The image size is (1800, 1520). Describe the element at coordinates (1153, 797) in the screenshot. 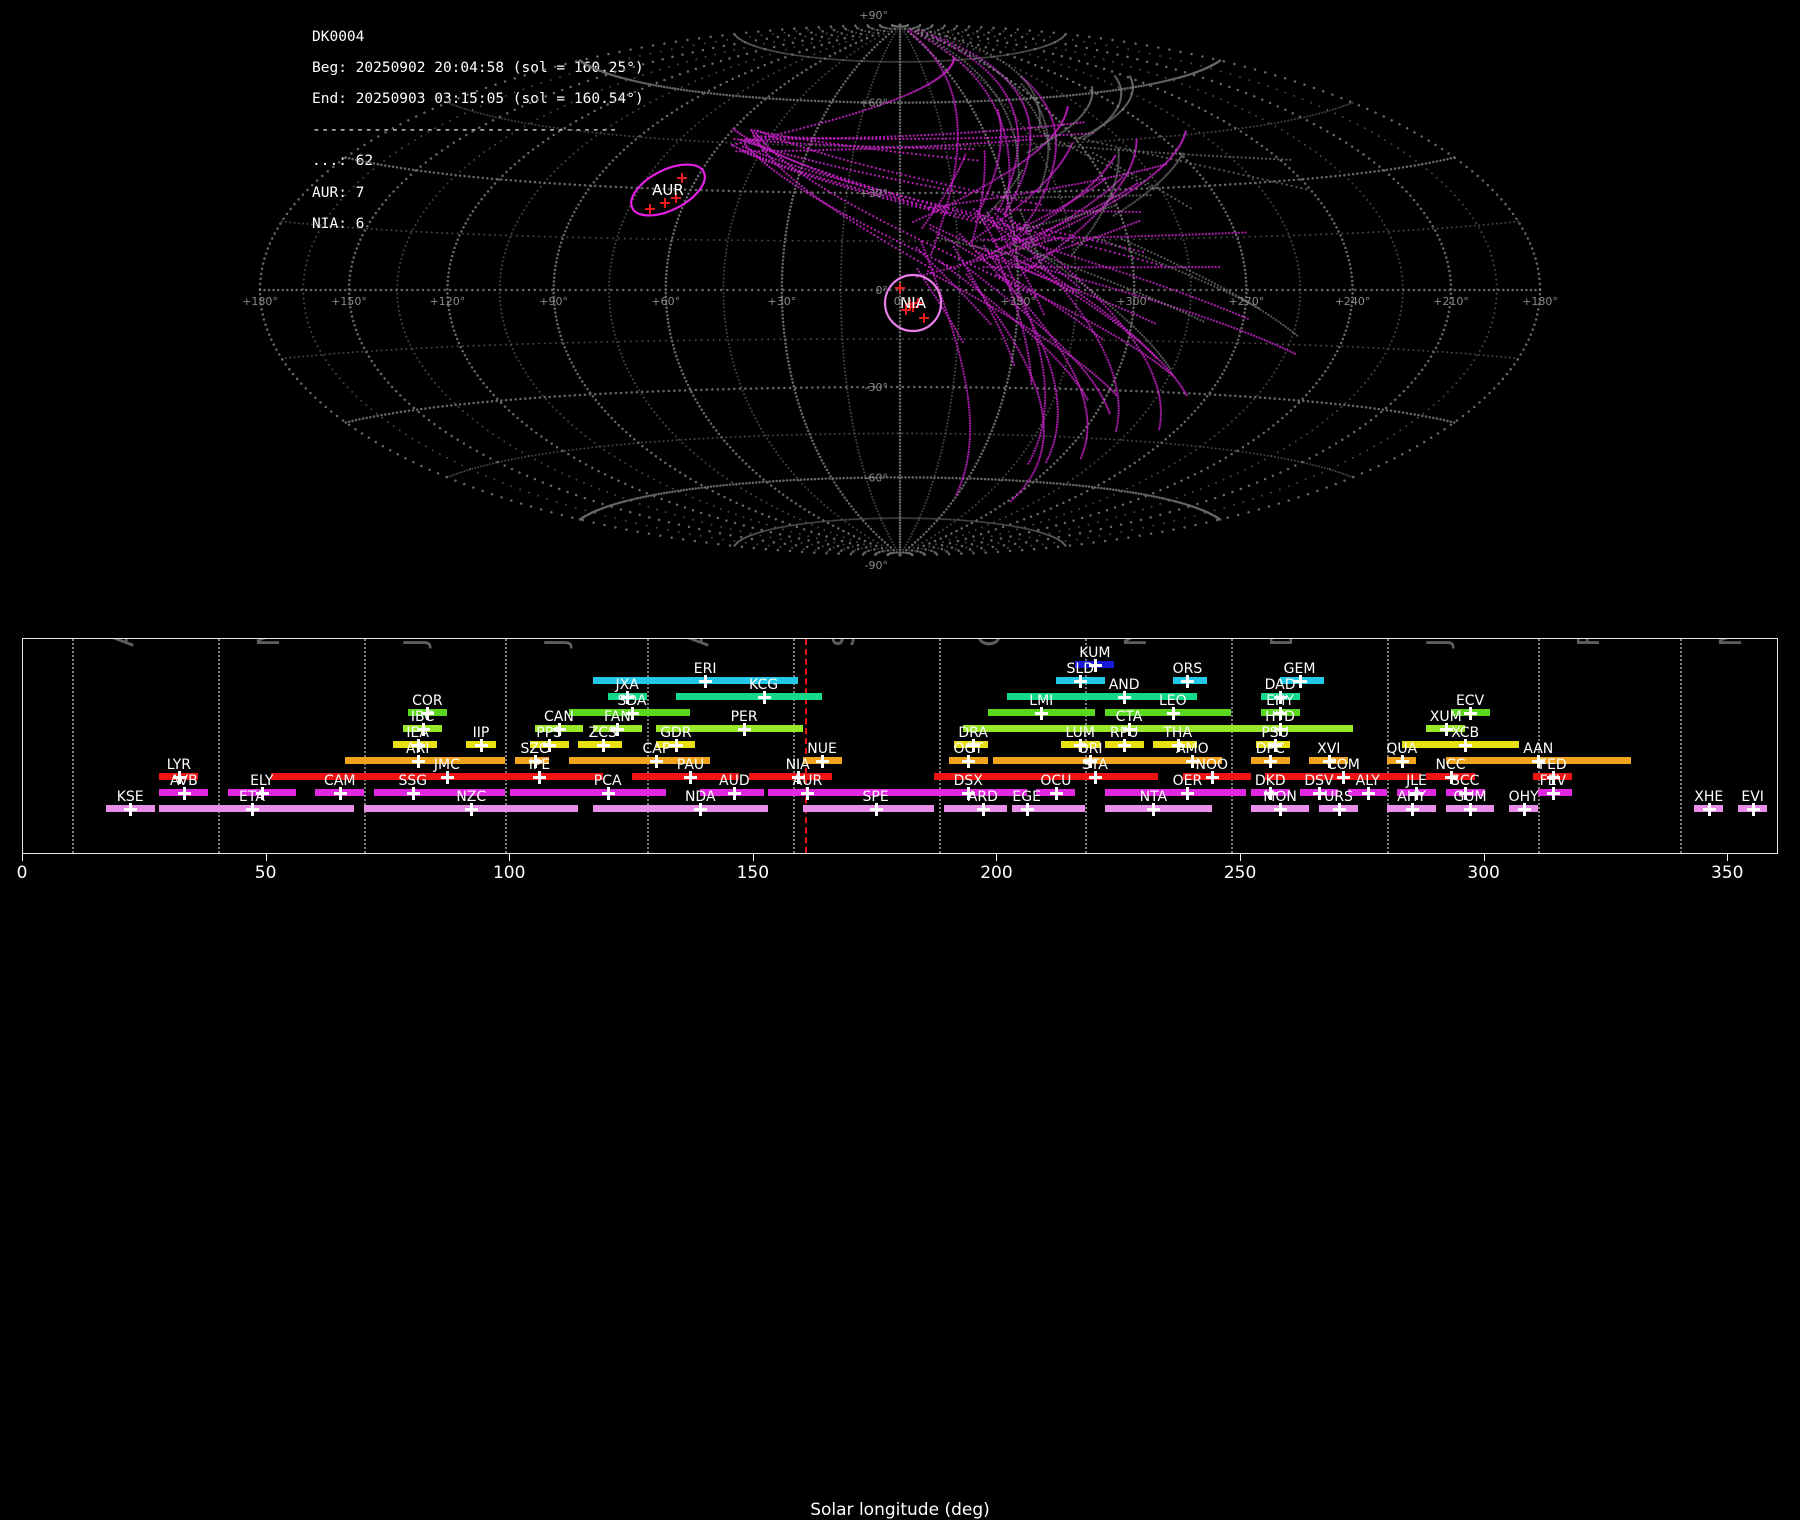

I see `shower-code-label: NTA` at that location.